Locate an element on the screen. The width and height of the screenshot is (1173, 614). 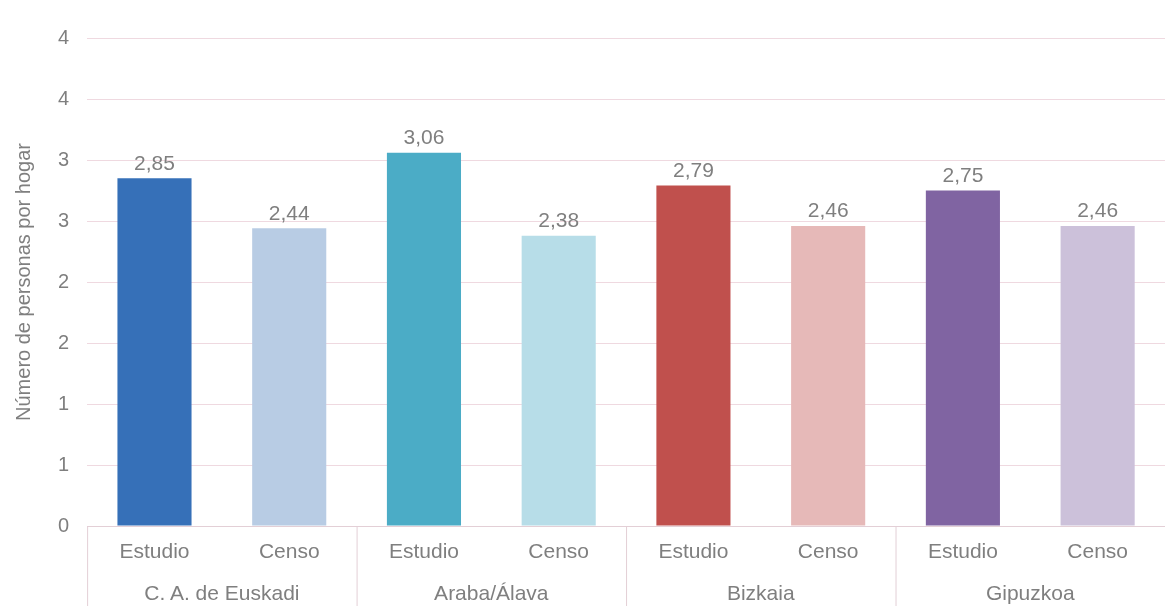
data-label: 2,75 is located at coordinates (963, 174).